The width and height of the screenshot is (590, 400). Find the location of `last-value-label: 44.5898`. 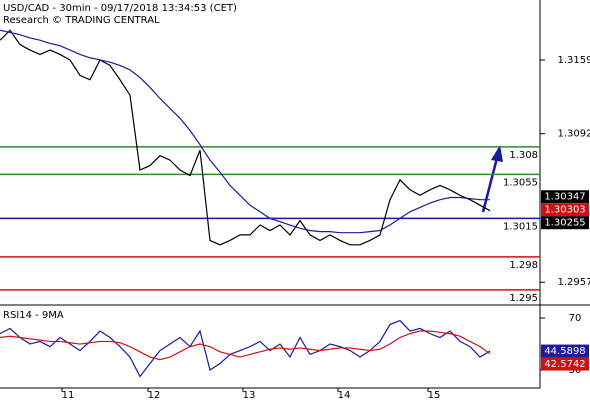

last-value-label: 44.5898 is located at coordinates (564, 351).